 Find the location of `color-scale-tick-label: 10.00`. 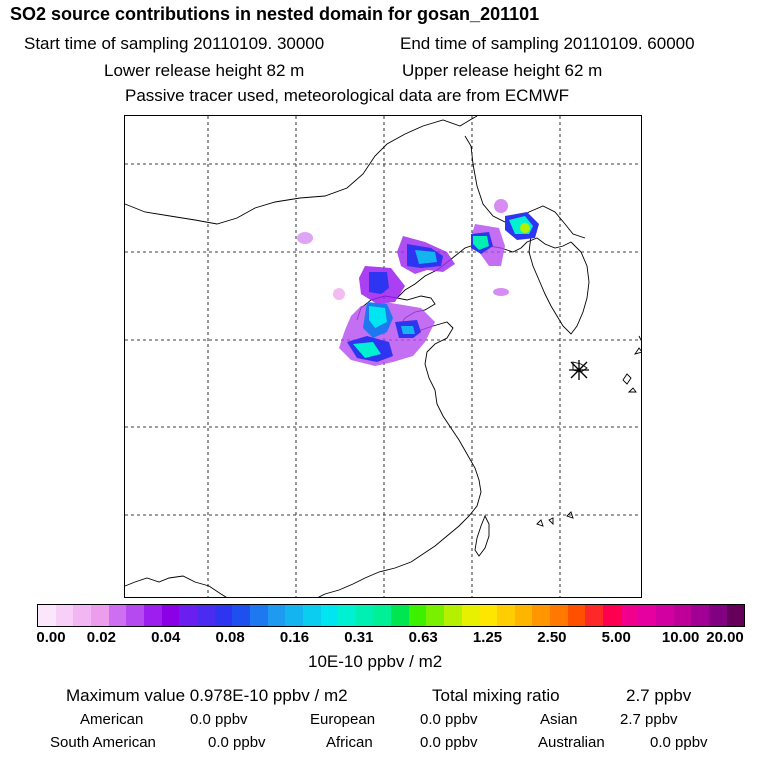

color-scale-tick-label: 10.00 is located at coordinates (680, 637).